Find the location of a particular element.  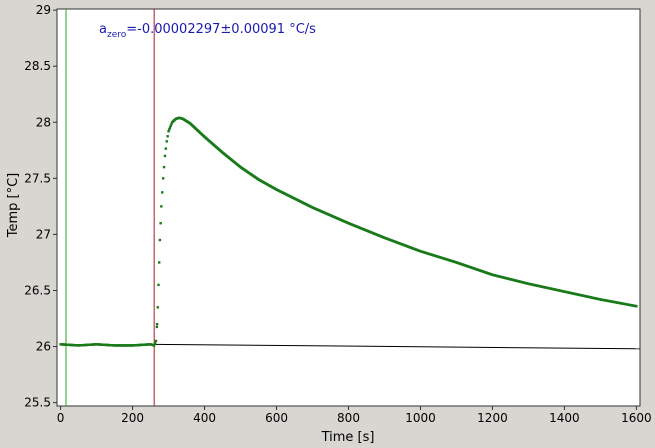

x-tick-label: 800 is located at coordinates (348, 418).